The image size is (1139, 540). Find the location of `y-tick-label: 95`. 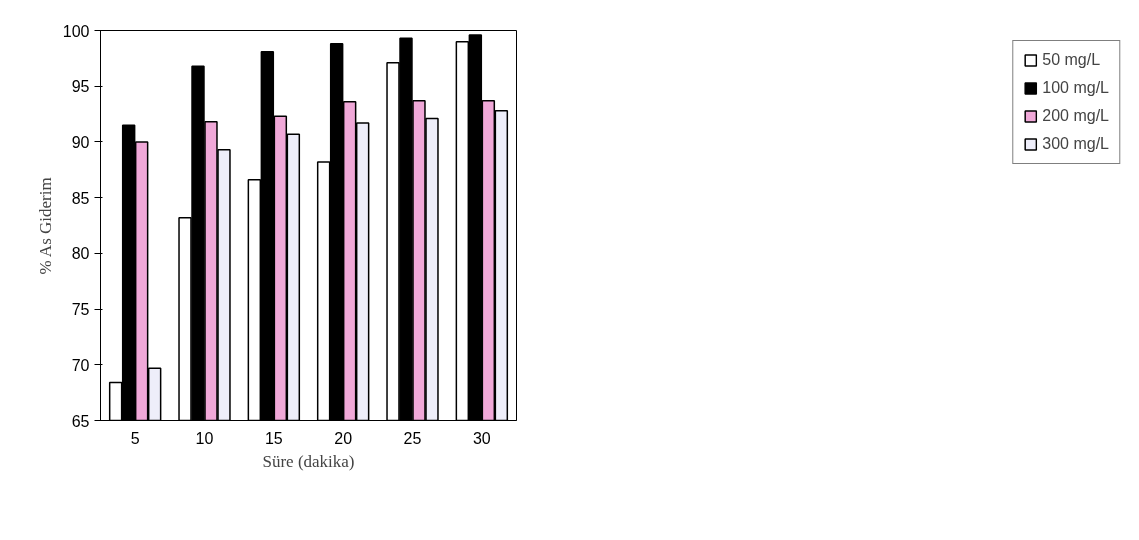

y-tick-label: 95 is located at coordinates (80, 87).